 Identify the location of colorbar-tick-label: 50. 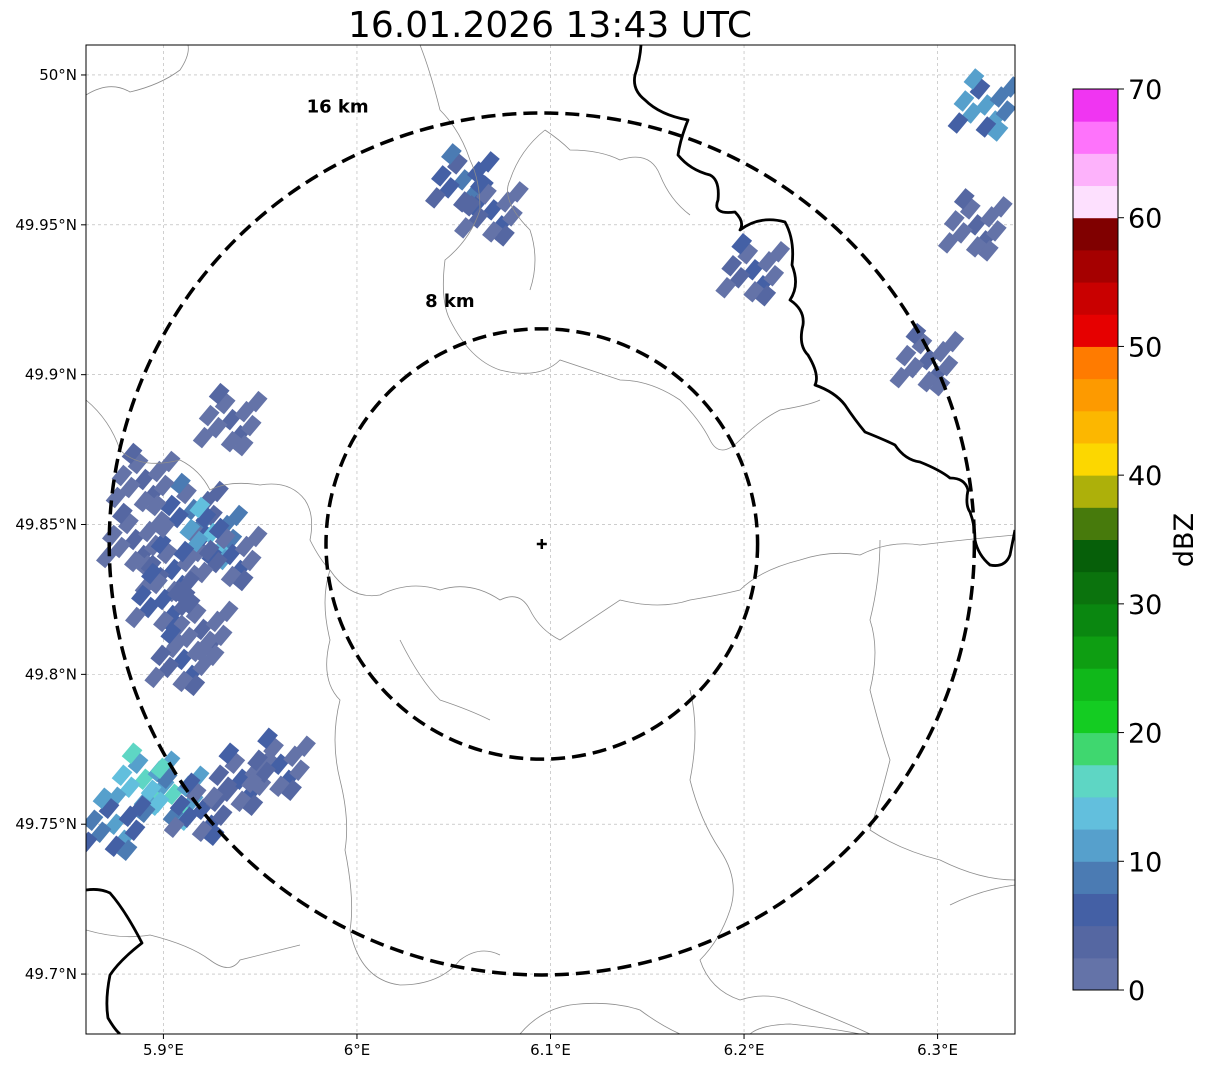
(1145, 347).